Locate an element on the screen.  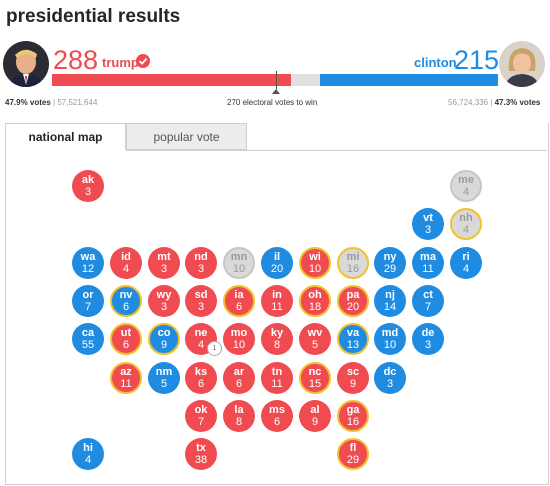
state-nd: nd 3 is located at coordinates (201, 263).